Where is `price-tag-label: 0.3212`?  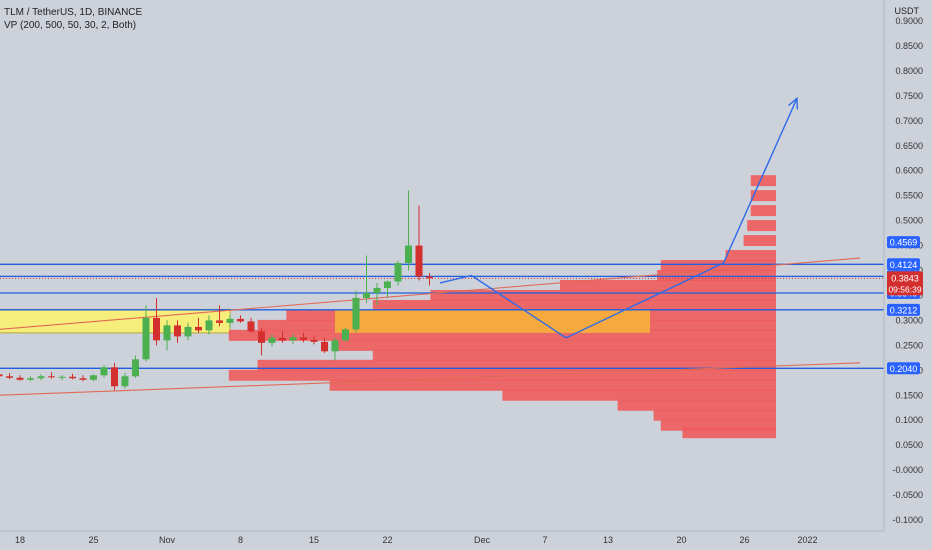
price-tag-label: 0.3212 is located at coordinates (904, 310).